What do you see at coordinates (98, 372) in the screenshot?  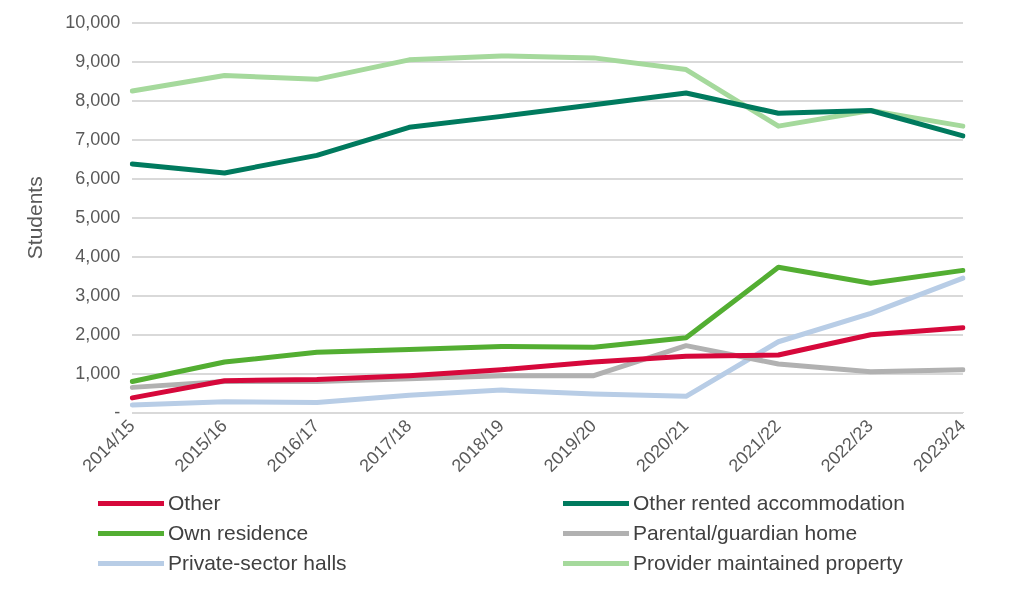 I see `y-tick-label: 1,000` at bounding box center [98, 372].